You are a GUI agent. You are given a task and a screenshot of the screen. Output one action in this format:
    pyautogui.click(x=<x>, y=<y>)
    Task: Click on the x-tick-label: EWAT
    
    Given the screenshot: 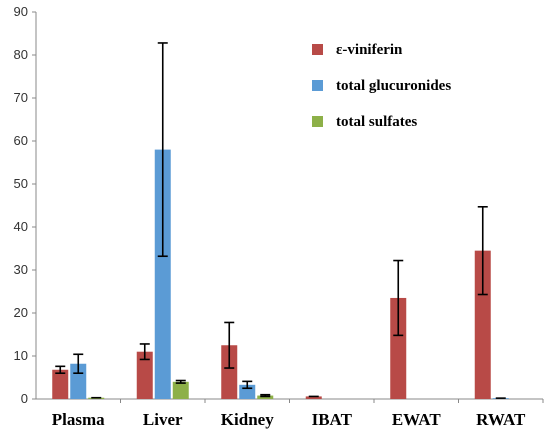 What is the action you would take?
    pyautogui.click(x=416, y=419)
    